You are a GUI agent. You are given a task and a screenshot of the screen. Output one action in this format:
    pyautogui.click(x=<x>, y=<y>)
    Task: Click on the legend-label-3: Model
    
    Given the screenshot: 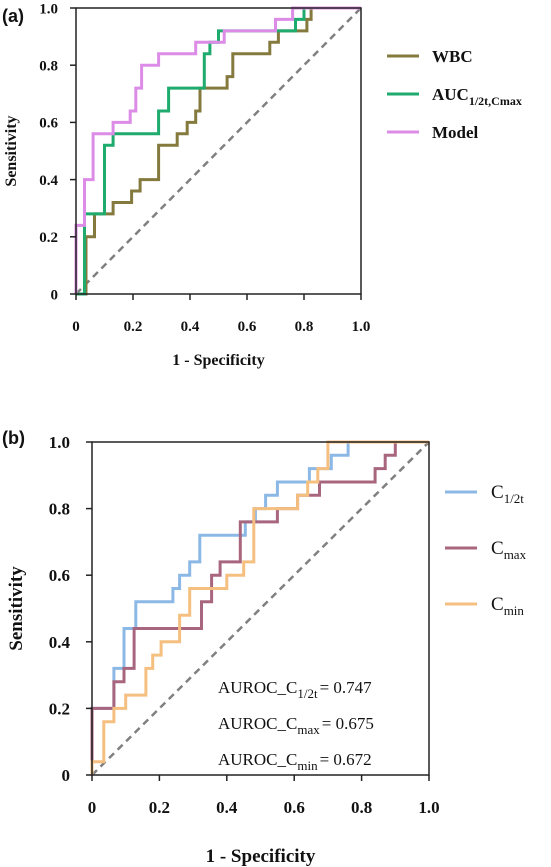 What is the action you would take?
    pyautogui.click(x=455, y=132)
    